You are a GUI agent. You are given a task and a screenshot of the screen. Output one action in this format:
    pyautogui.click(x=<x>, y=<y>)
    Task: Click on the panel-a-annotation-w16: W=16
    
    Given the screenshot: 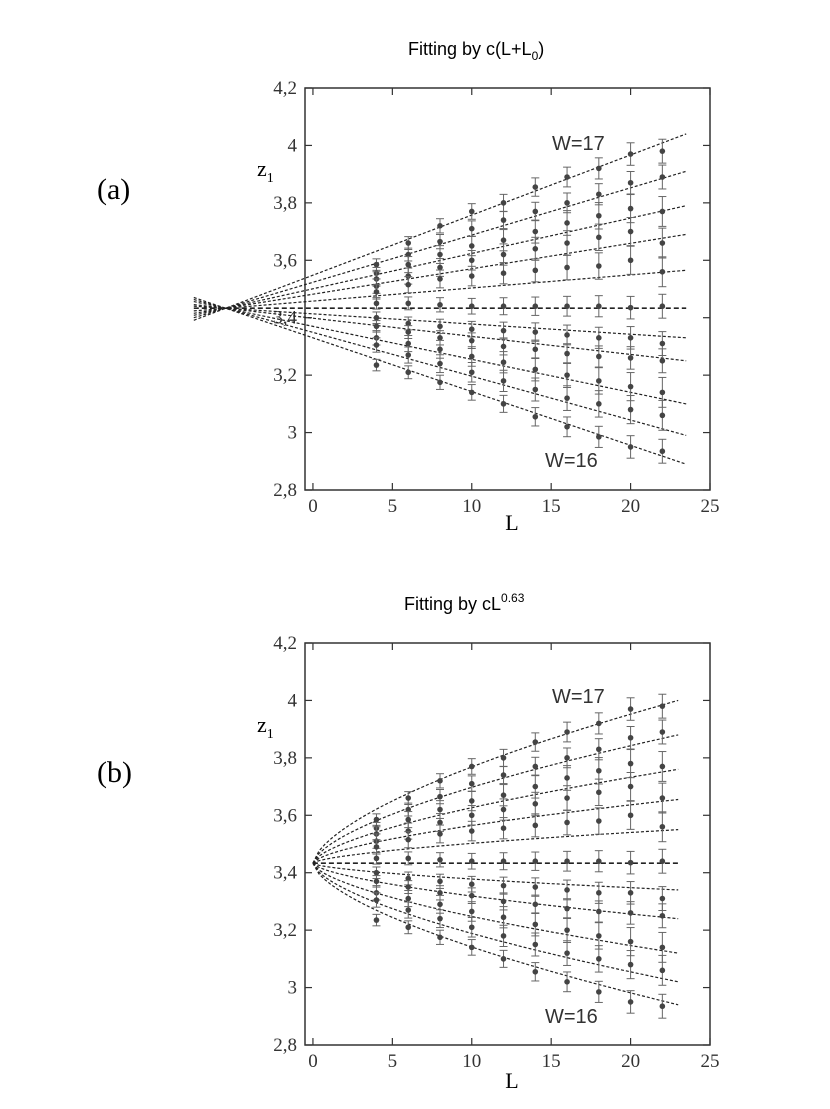 What is the action you would take?
    pyautogui.click(x=571, y=461)
    